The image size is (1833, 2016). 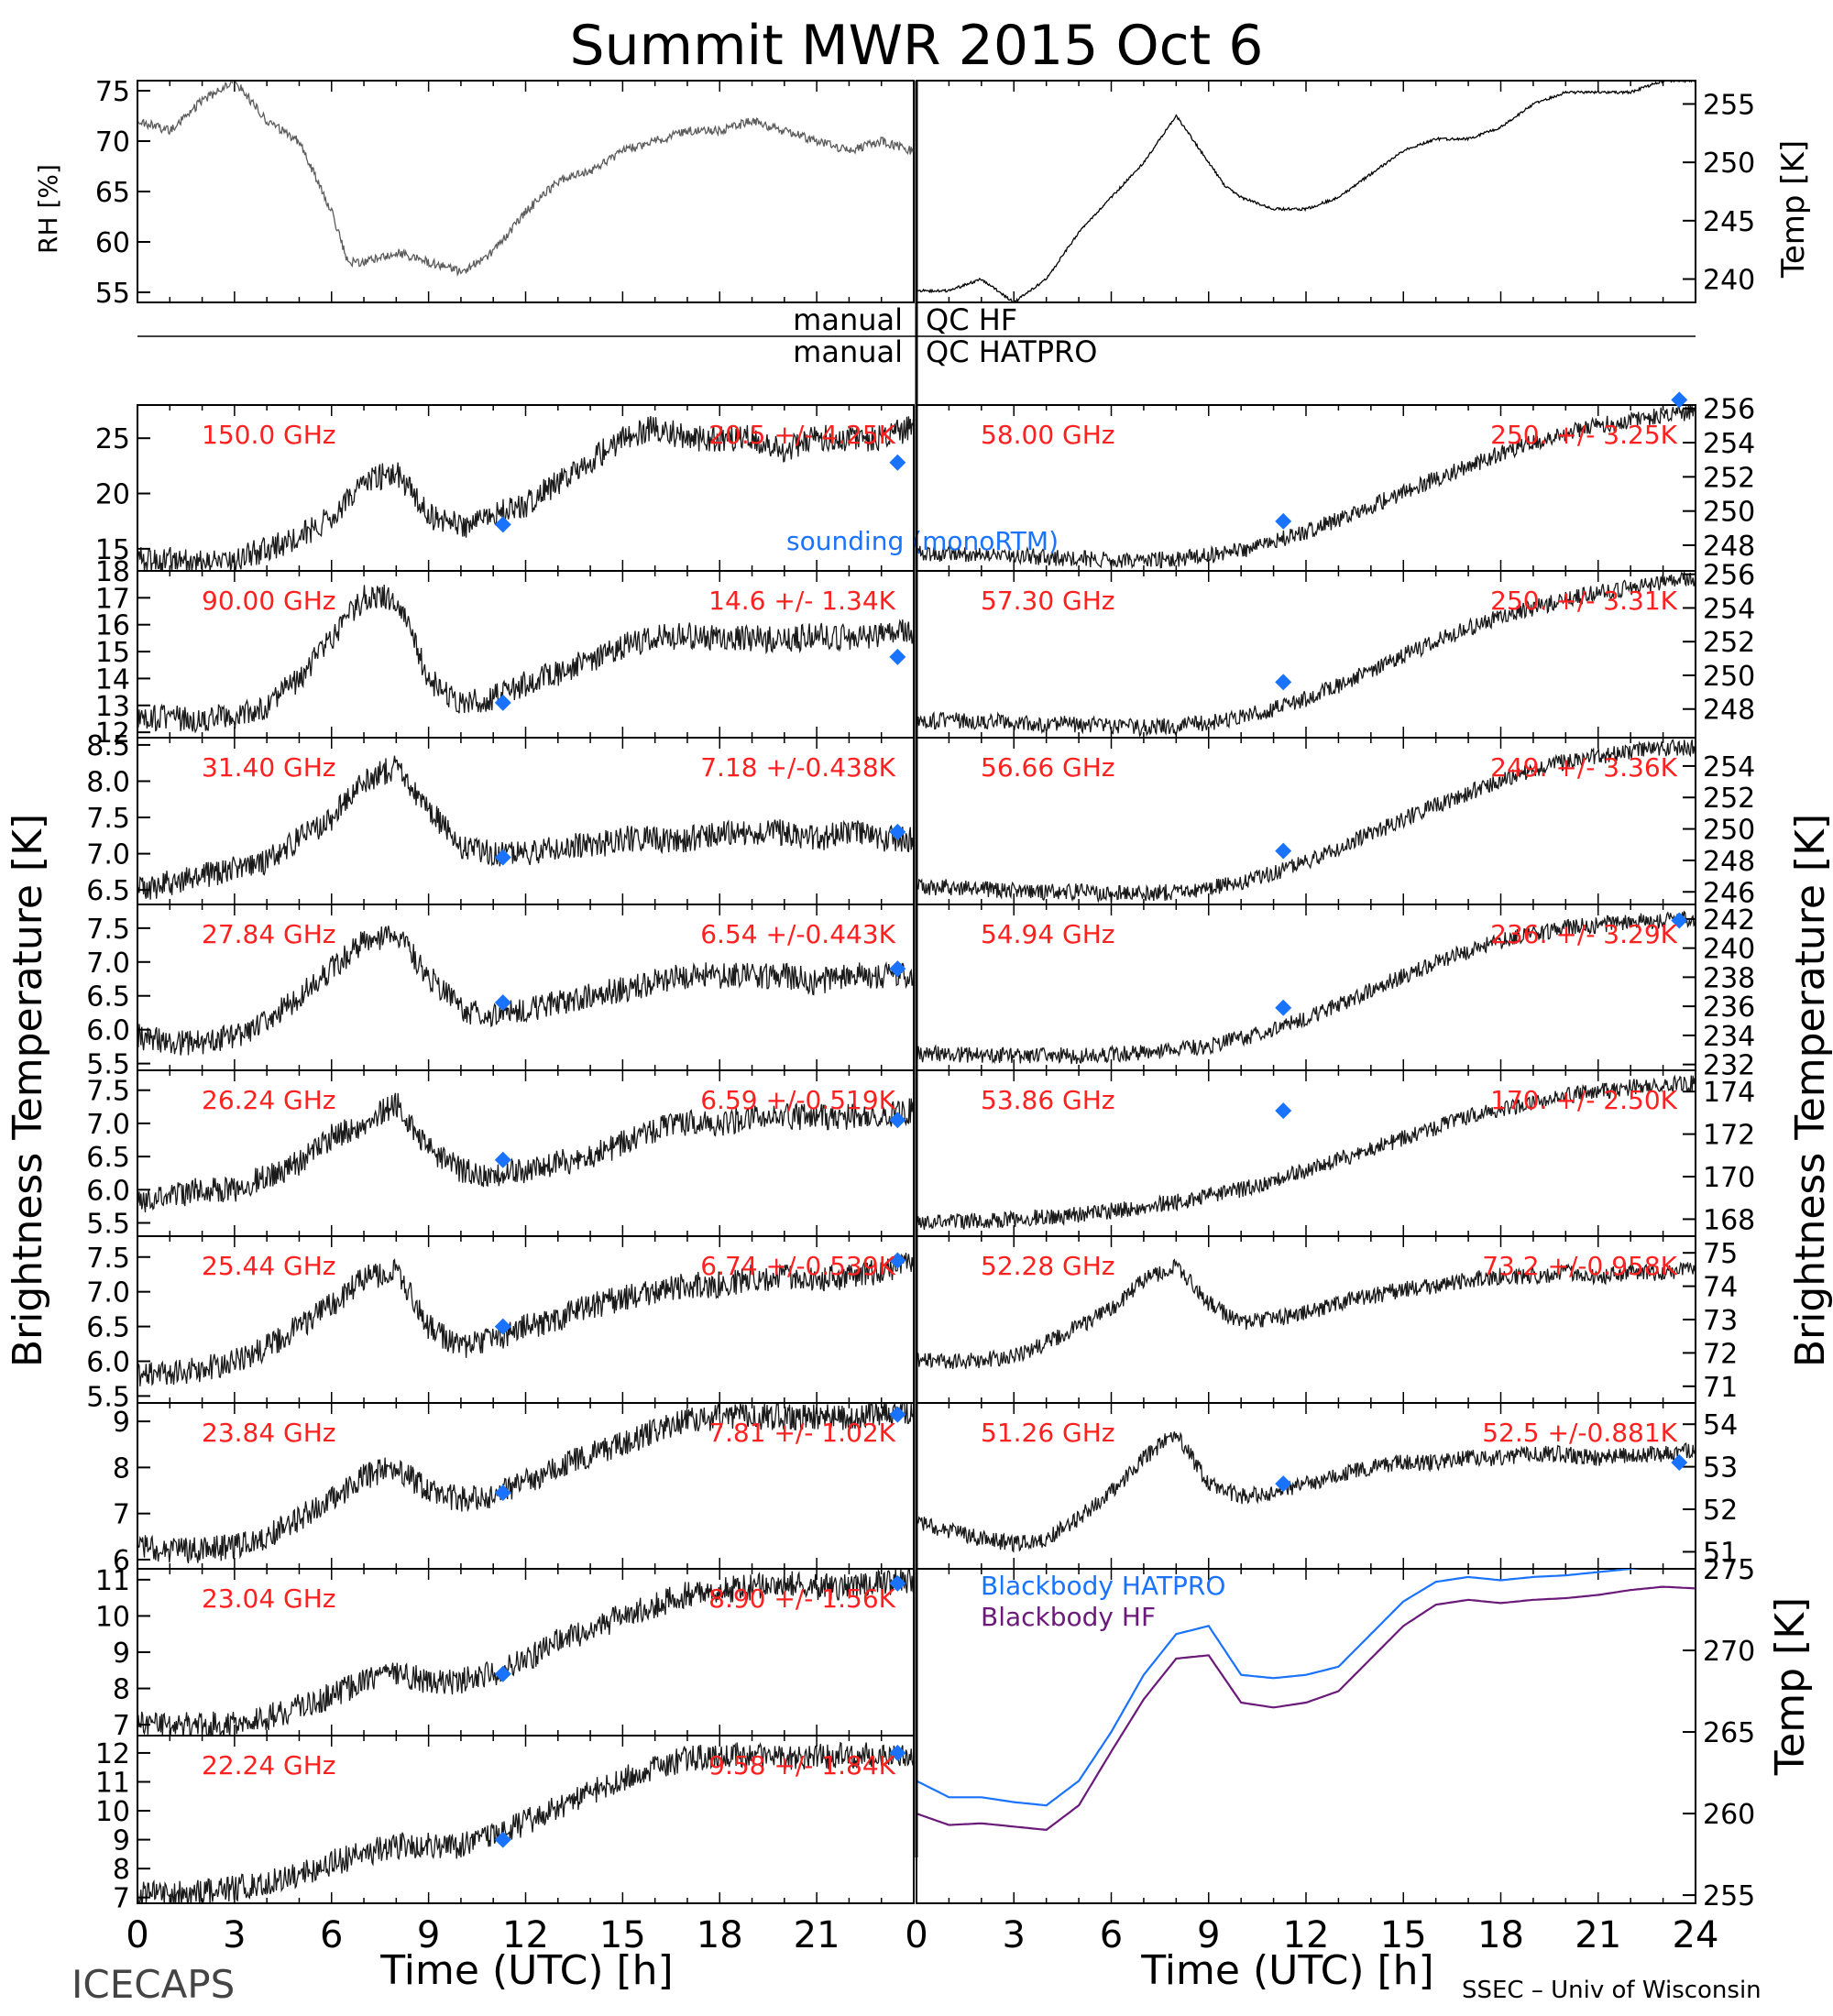 What do you see at coordinates (1720, 1511) in the screenshot?
I see `y-tick-label: 52` at bounding box center [1720, 1511].